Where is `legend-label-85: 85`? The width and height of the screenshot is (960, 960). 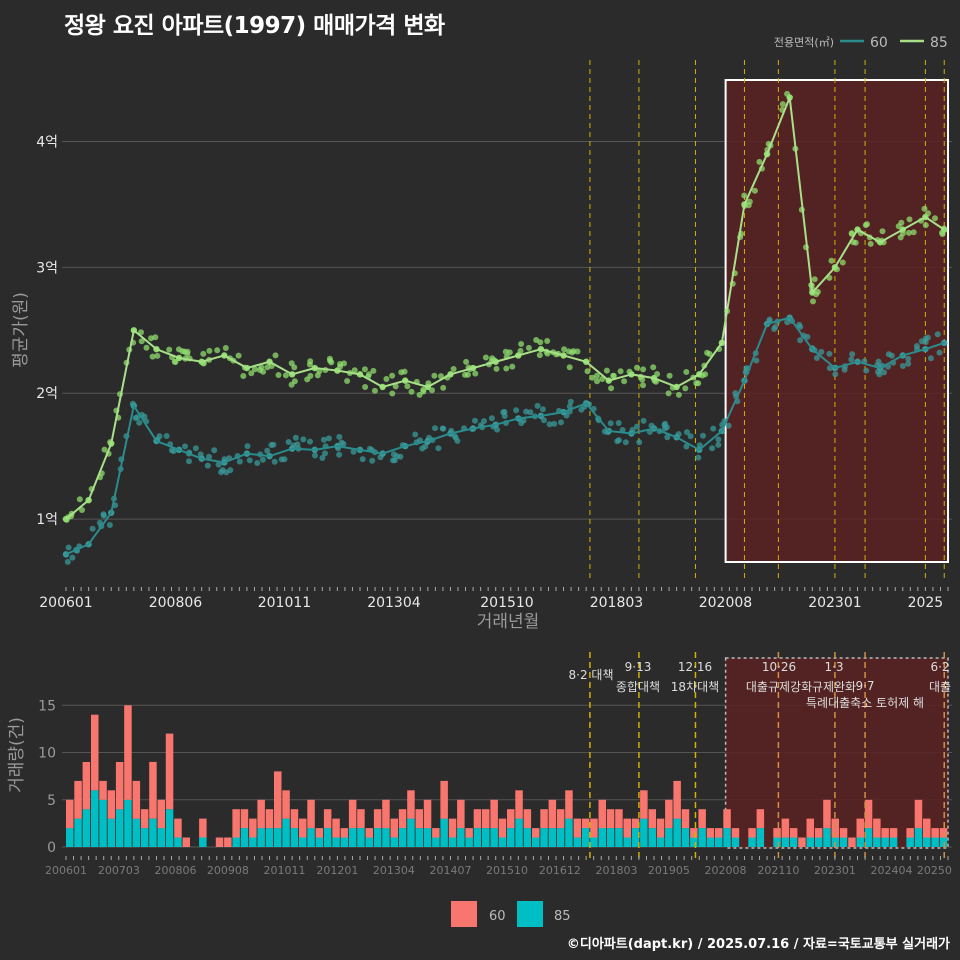
legend-label-85: 85 is located at coordinates (939, 43).